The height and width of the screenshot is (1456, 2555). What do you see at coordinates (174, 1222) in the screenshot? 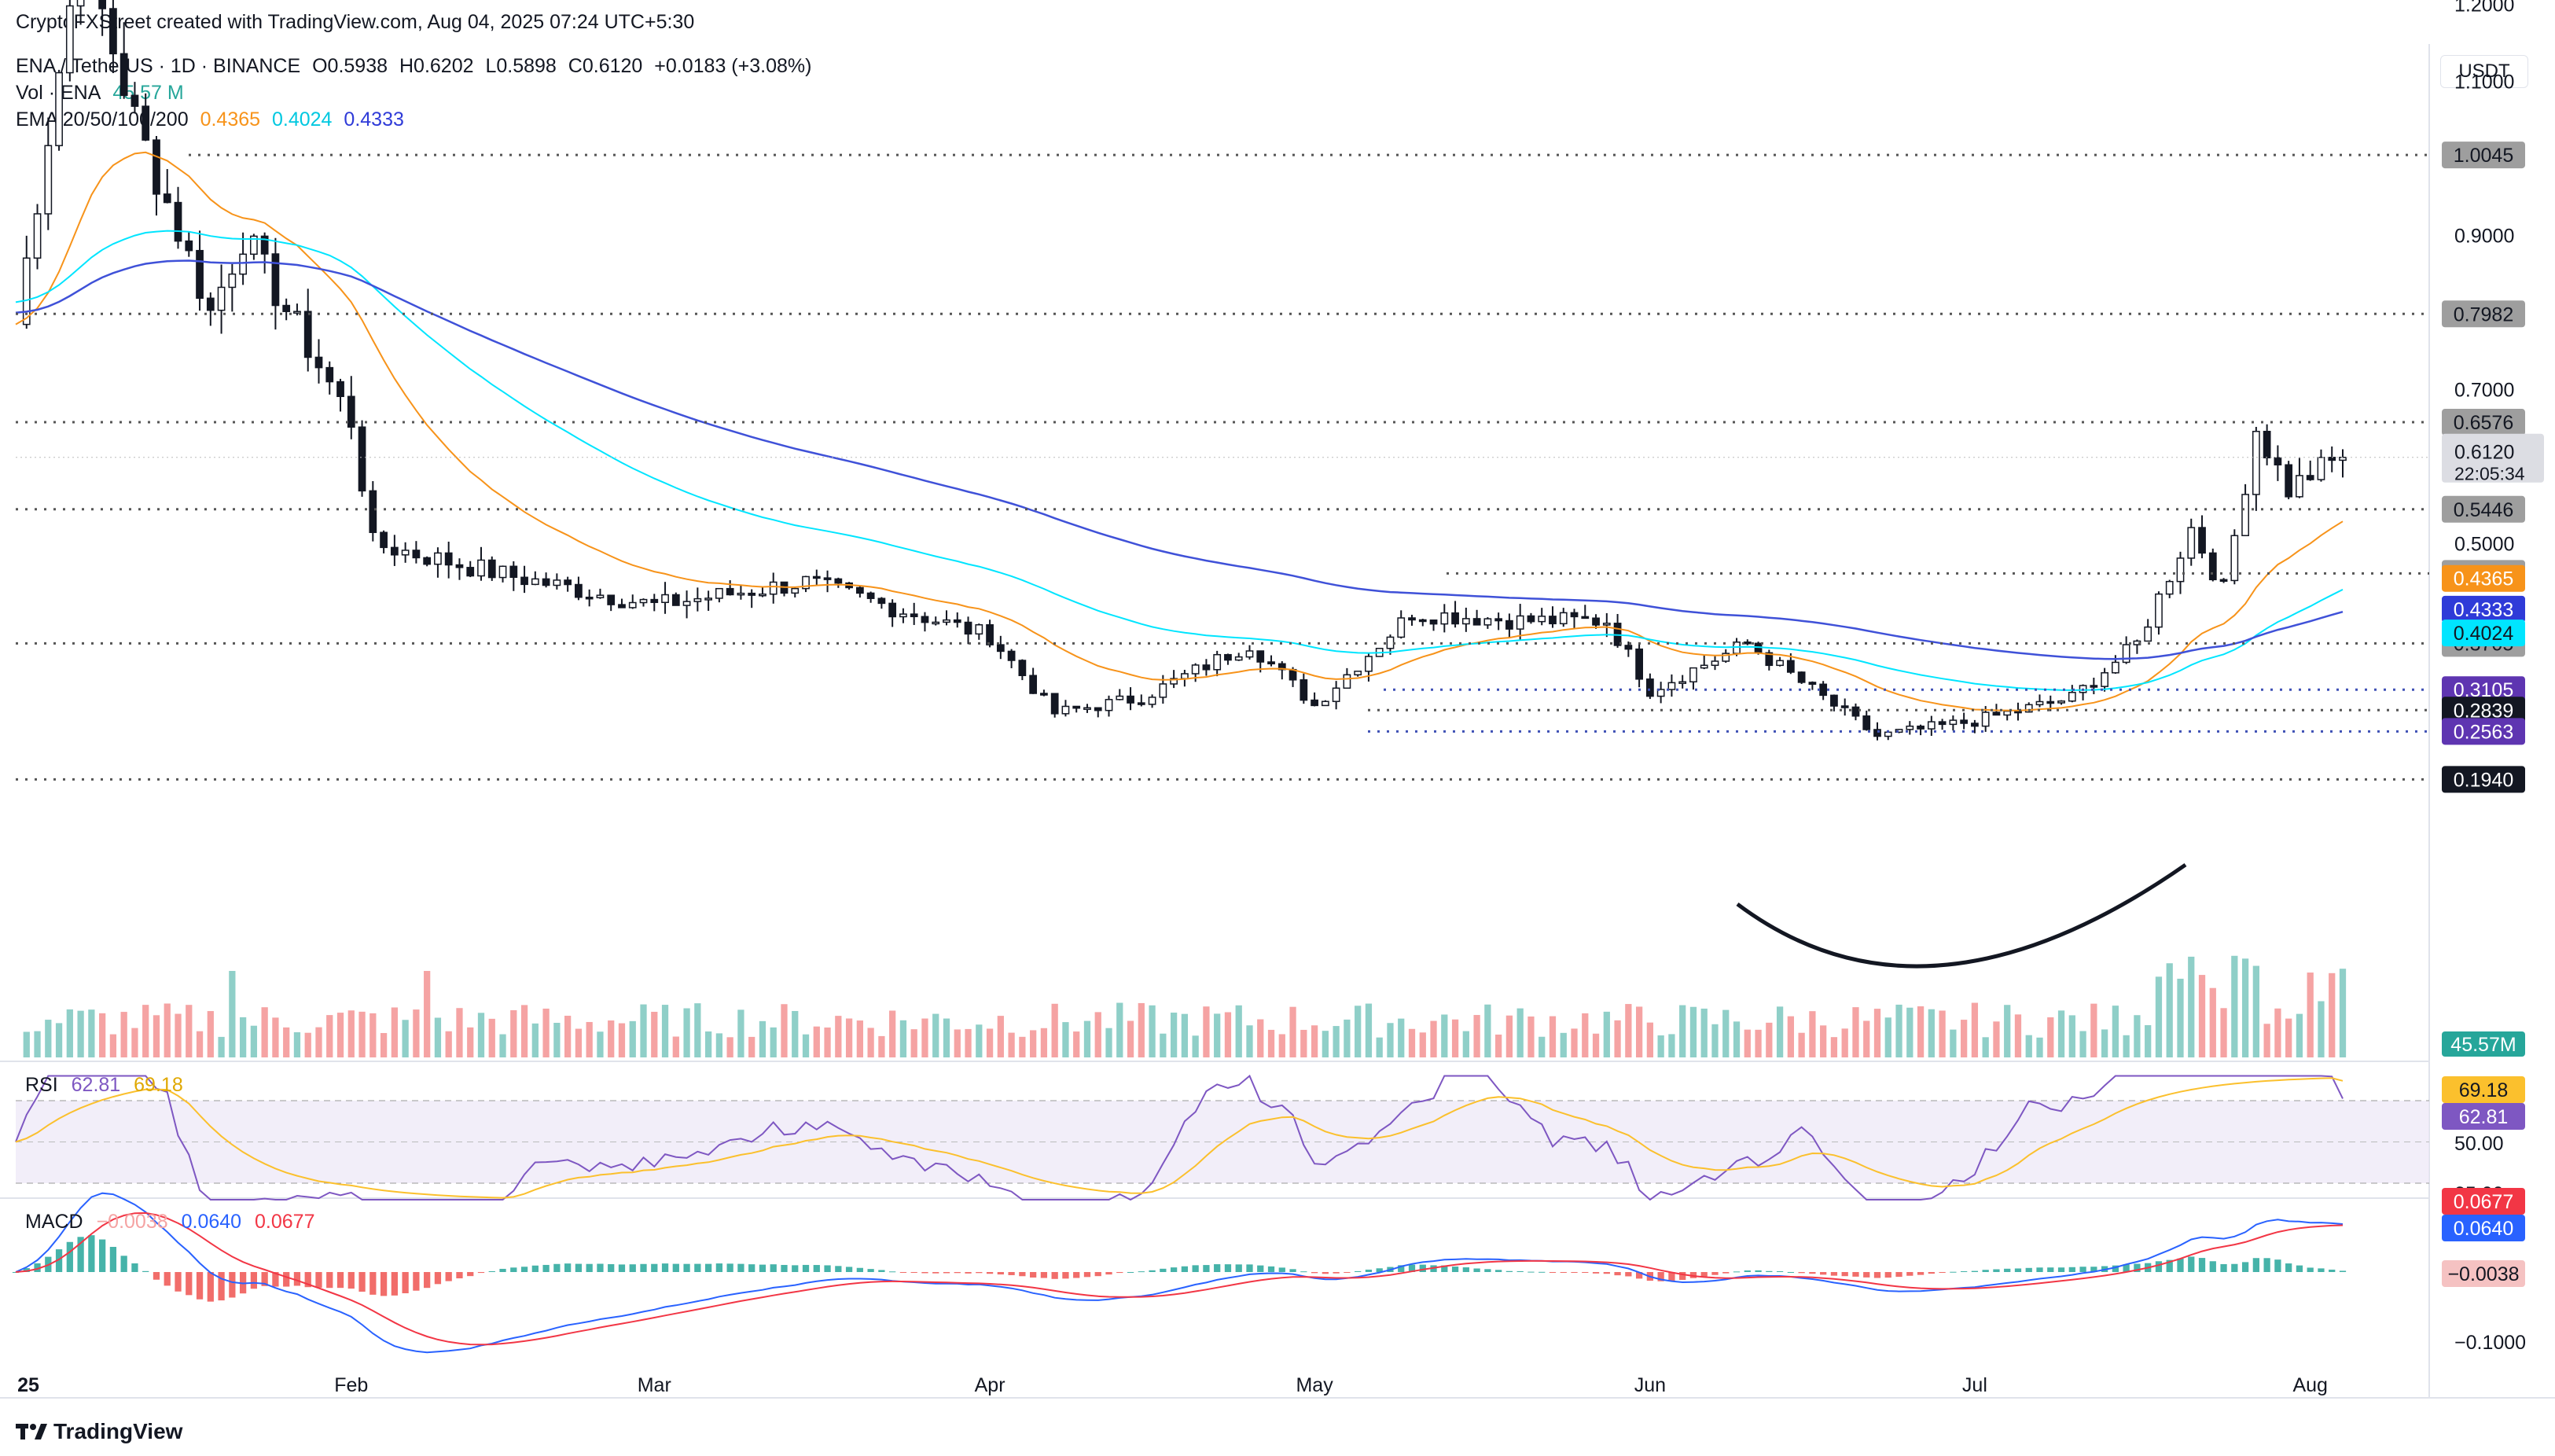
I see `macd-legend: MACD −0.0038 0.0640 0.0677` at bounding box center [174, 1222].